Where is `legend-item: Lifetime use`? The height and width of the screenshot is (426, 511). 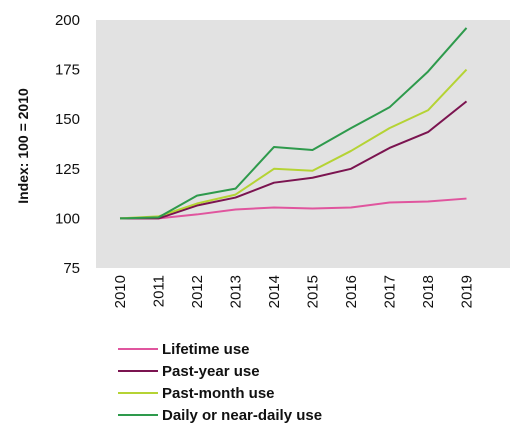 legend-item: Lifetime use is located at coordinates (220, 349).